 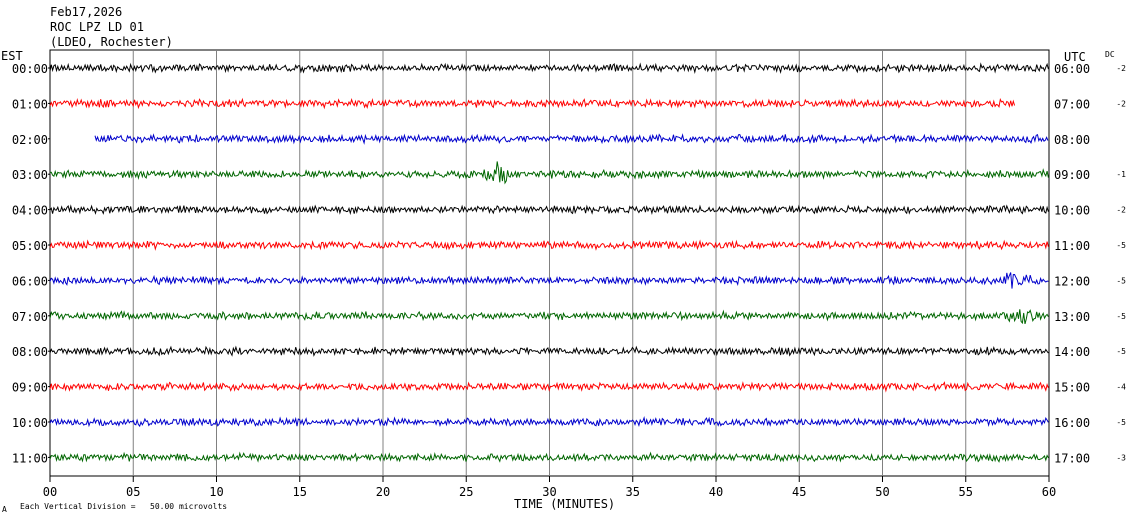 I want to click on est-time-label: 10:00, so click(x=30, y=423).